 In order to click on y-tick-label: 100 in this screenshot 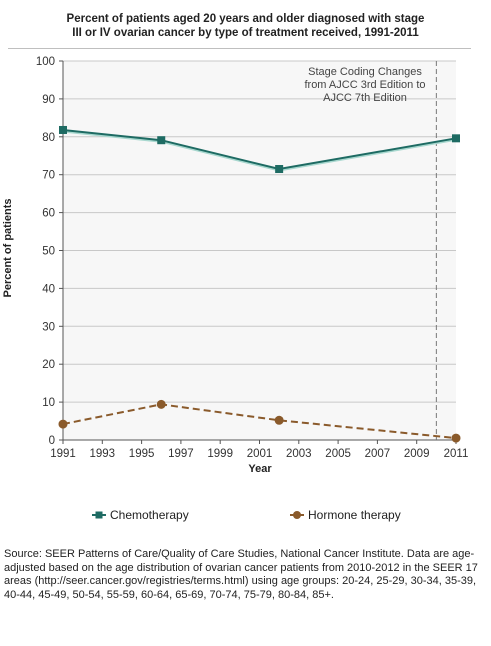, I will do `click(45, 62)`.